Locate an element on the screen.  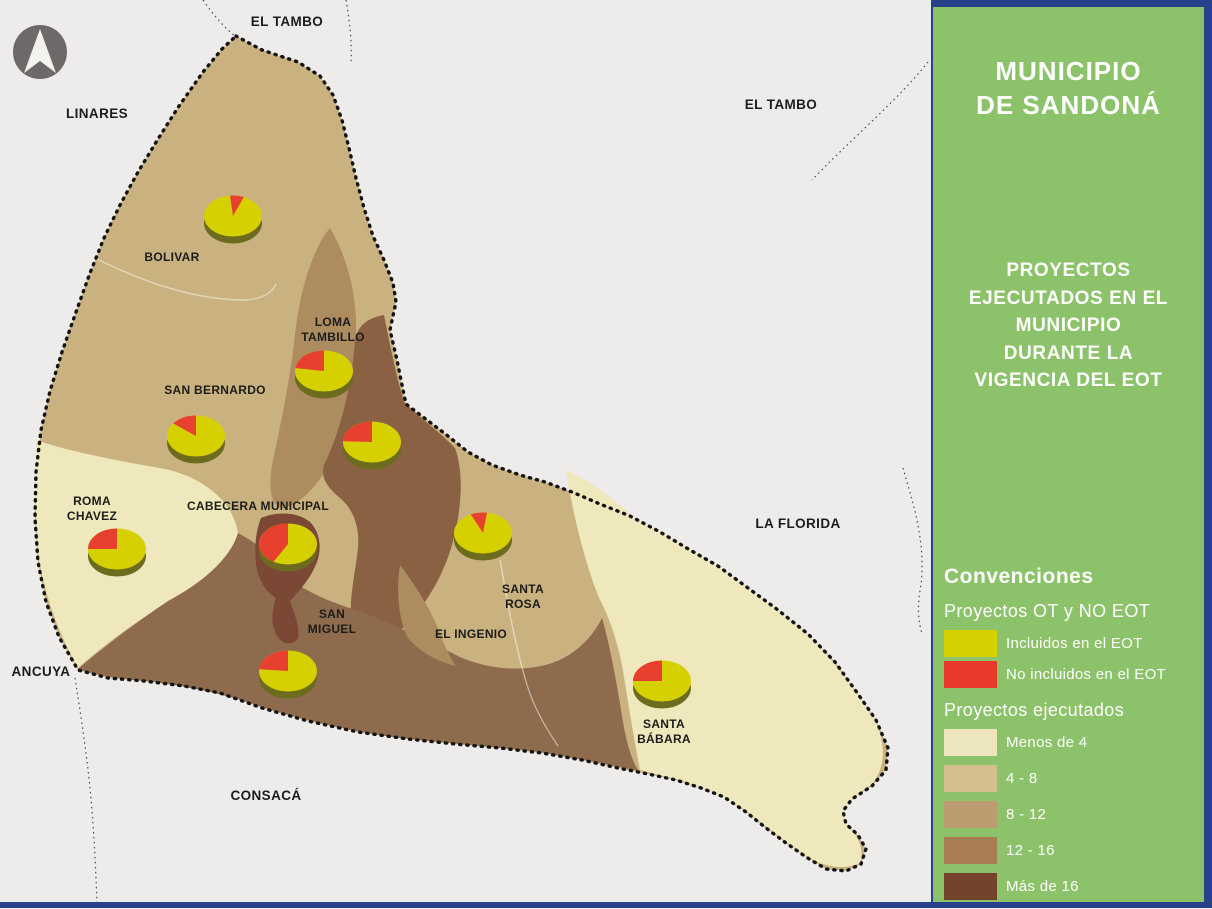
pie-chart-bolivar is located at coordinates (233, 219).